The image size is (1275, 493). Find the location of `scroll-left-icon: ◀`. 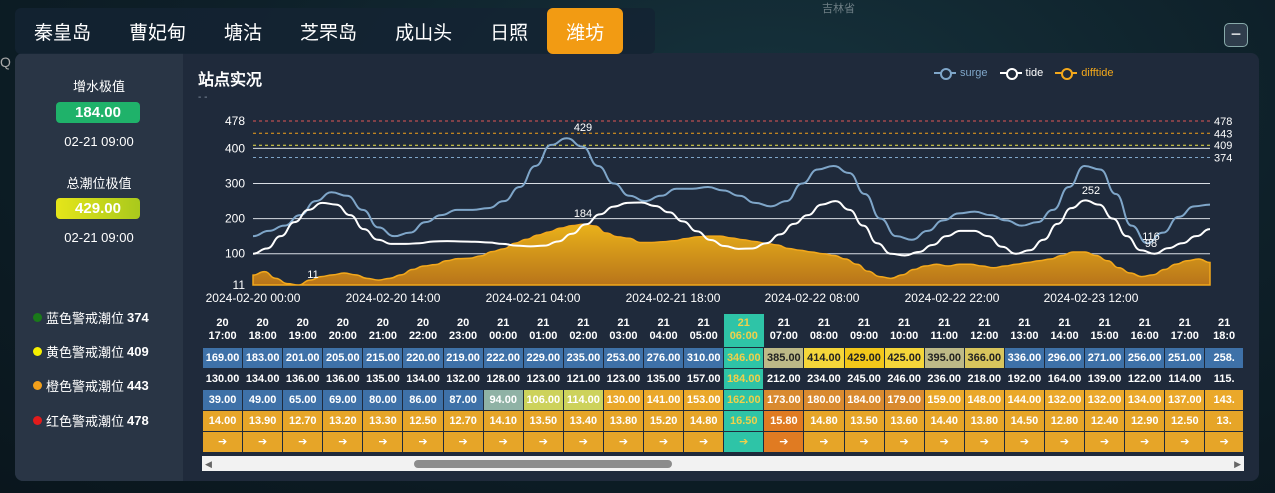

scroll-left-icon: ◀ is located at coordinates (208, 464).